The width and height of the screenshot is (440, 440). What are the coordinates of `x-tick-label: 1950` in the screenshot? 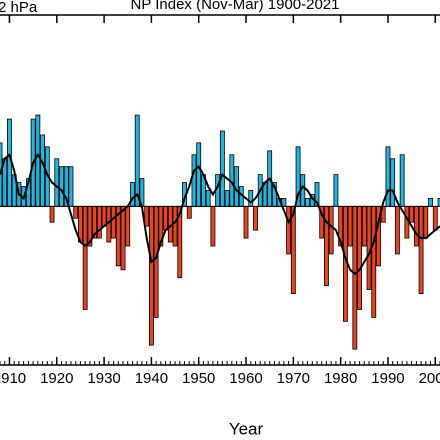 It's located at (198, 378).